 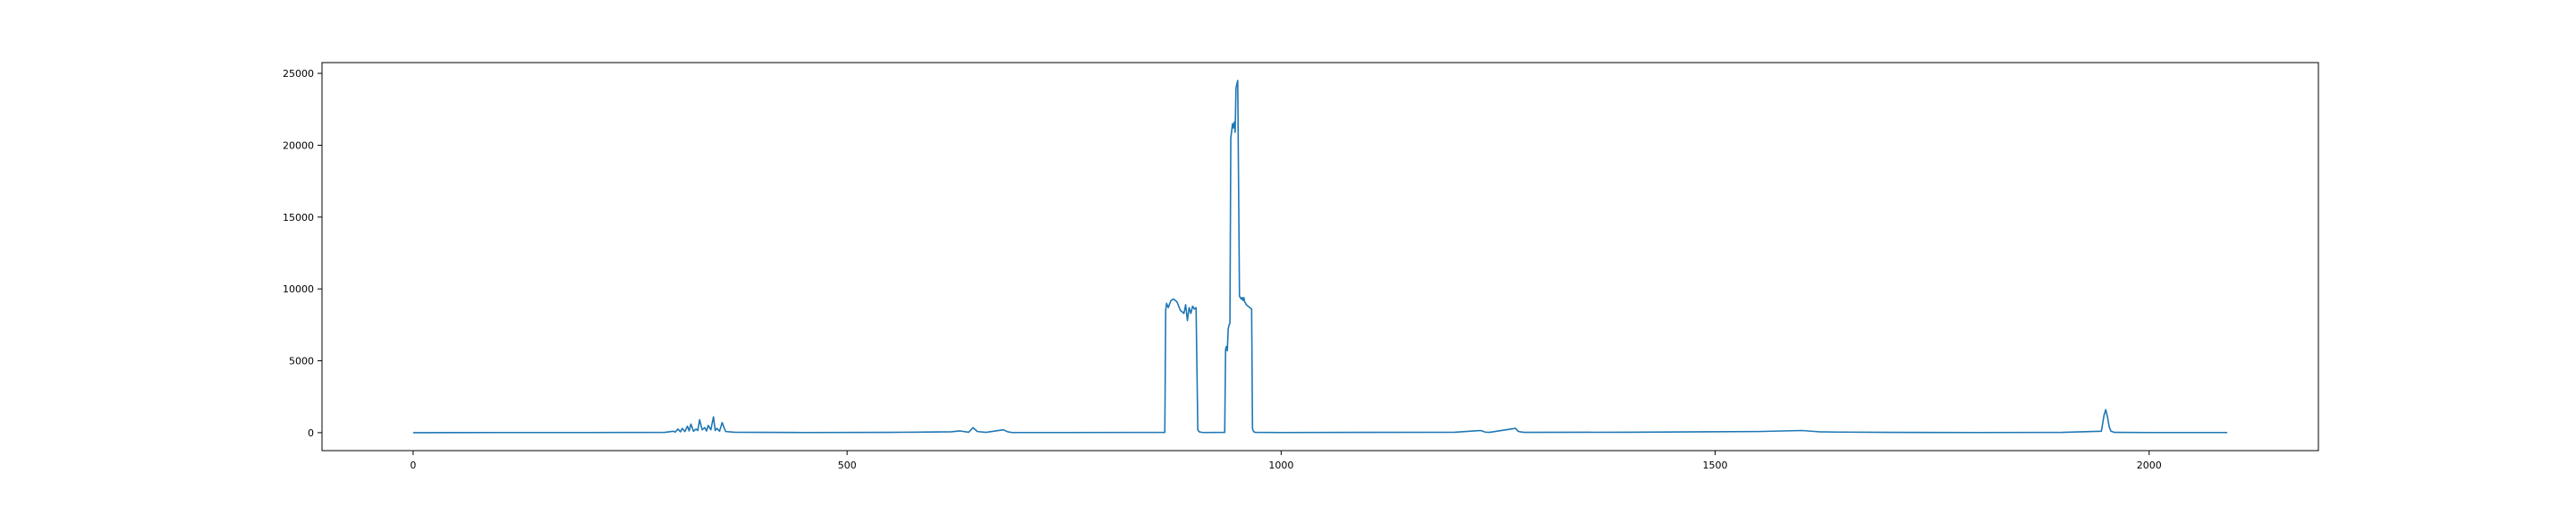 What do you see at coordinates (311, 433) in the screenshot?
I see `y-tick-label: 0` at bounding box center [311, 433].